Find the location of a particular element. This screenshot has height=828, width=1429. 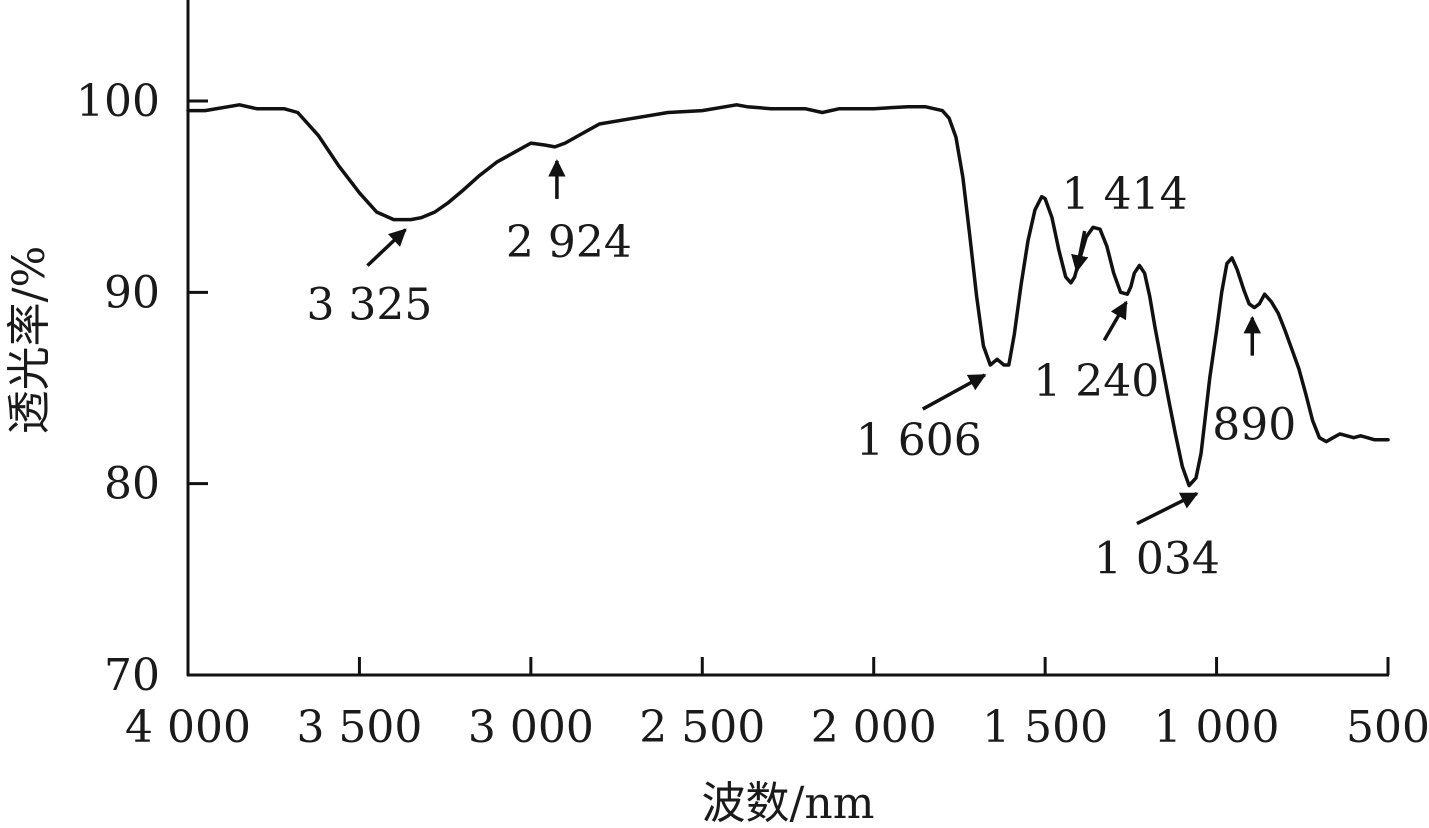

annotation-label: 3 325 is located at coordinates (369, 305).